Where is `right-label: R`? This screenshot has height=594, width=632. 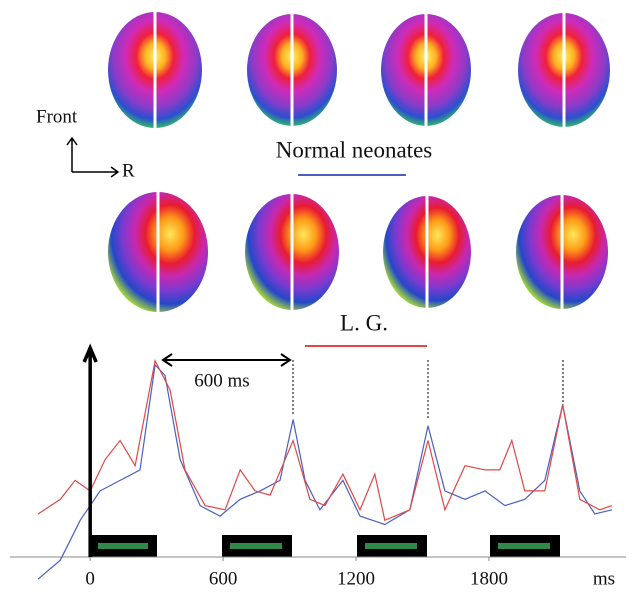
right-label: R is located at coordinates (128, 170).